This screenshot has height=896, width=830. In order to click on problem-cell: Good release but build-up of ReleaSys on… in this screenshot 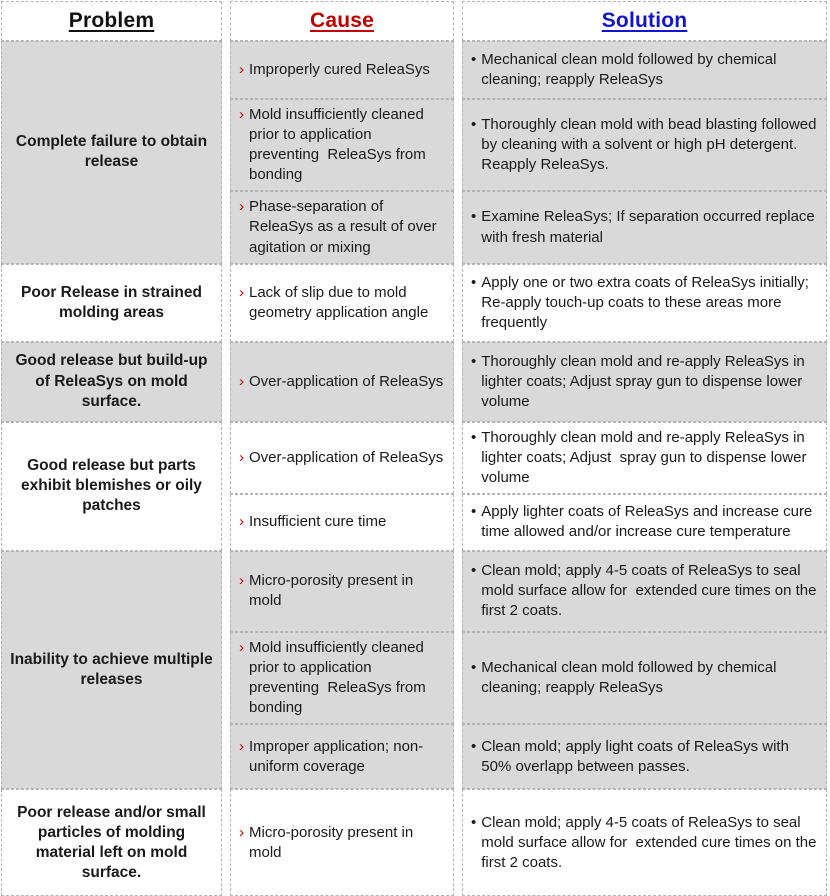, I will do `click(111, 381)`.